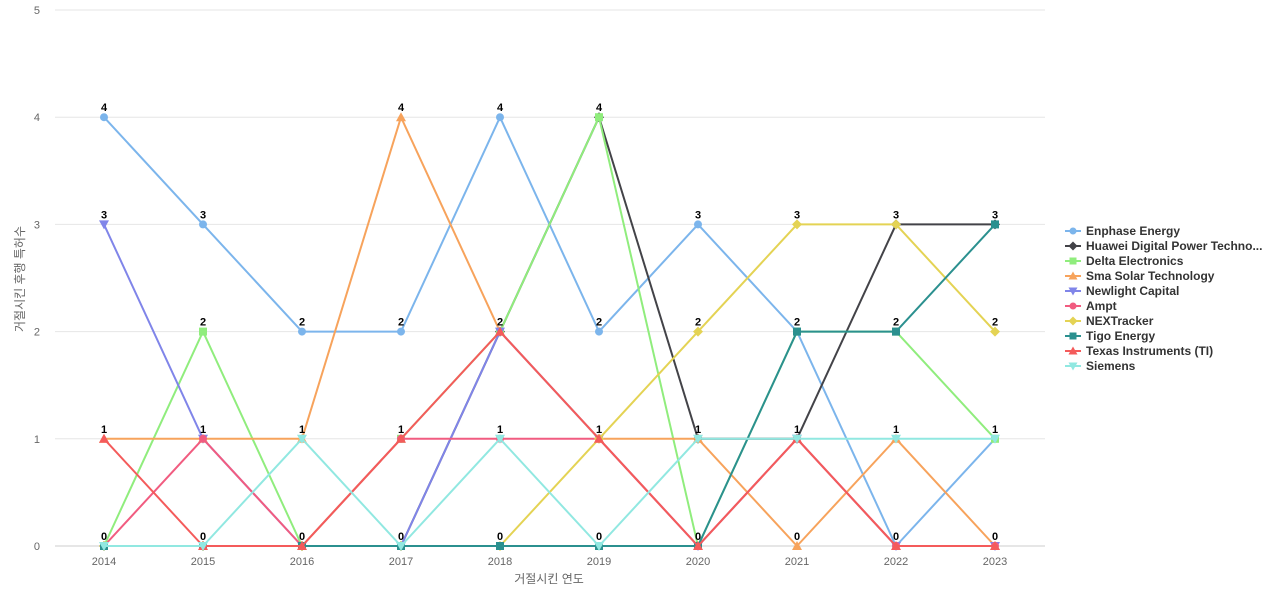  What do you see at coordinates (1149, 351) in the screenshot?
I see `legend-label: Texas Instruments (TI)` at bounding box center [1149, 351].